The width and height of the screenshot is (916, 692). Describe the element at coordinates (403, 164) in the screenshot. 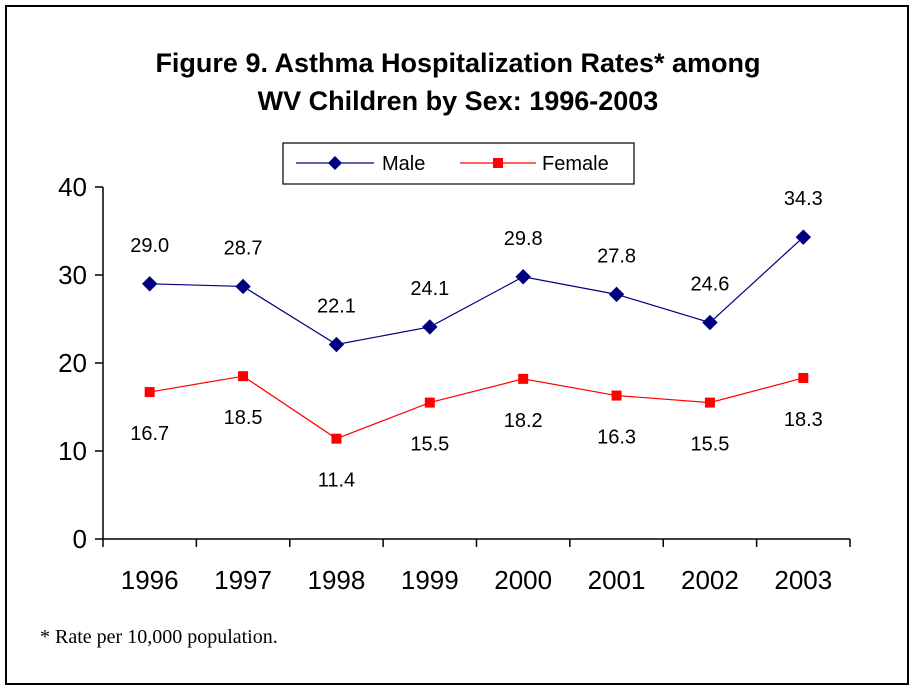

I see `legend-male-label: Male` at that location.